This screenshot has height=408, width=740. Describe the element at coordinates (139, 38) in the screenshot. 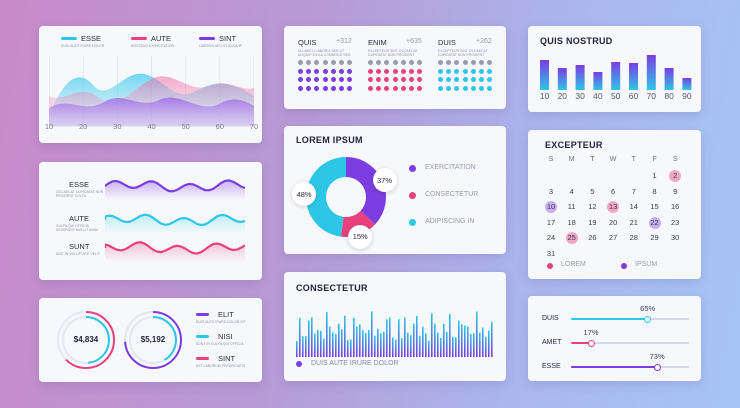

I see `legend-swatch-aute` at that location.